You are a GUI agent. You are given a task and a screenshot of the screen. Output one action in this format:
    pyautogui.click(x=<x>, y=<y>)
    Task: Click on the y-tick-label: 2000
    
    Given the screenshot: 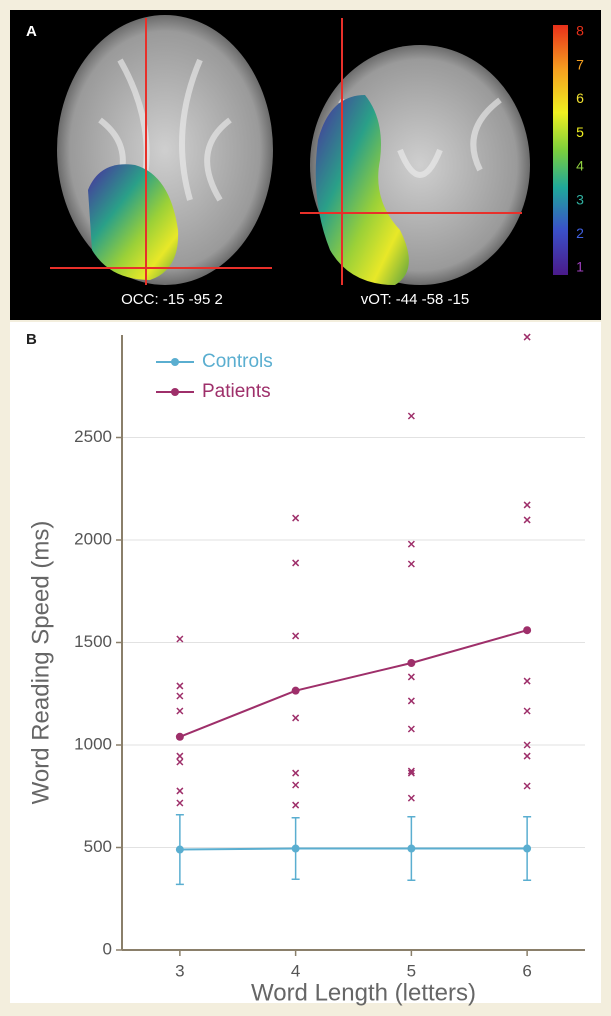 What is the action you would take?
    pyautogui.click(x=93, y=538)
    